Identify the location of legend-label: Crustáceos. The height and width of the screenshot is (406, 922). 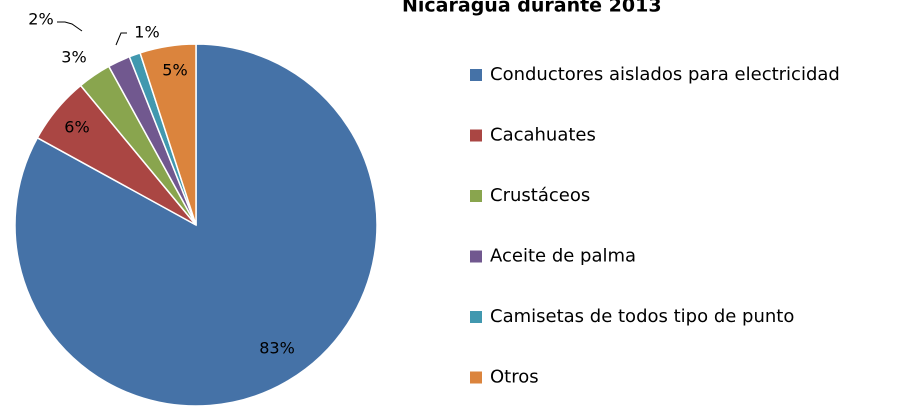
(540, 195).